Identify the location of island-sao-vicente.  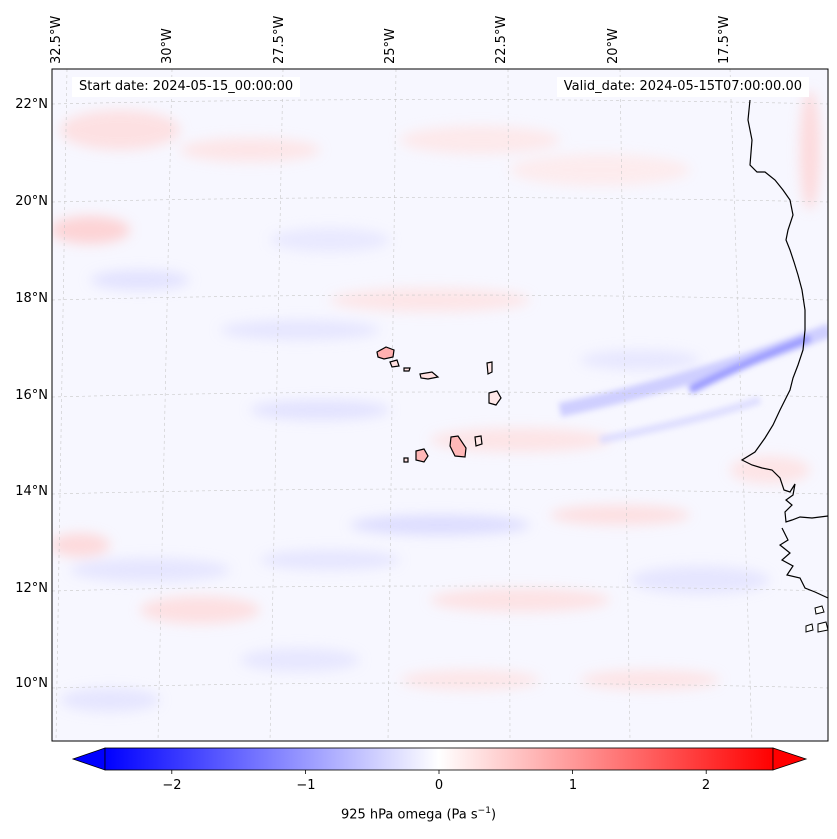
(394, 363).